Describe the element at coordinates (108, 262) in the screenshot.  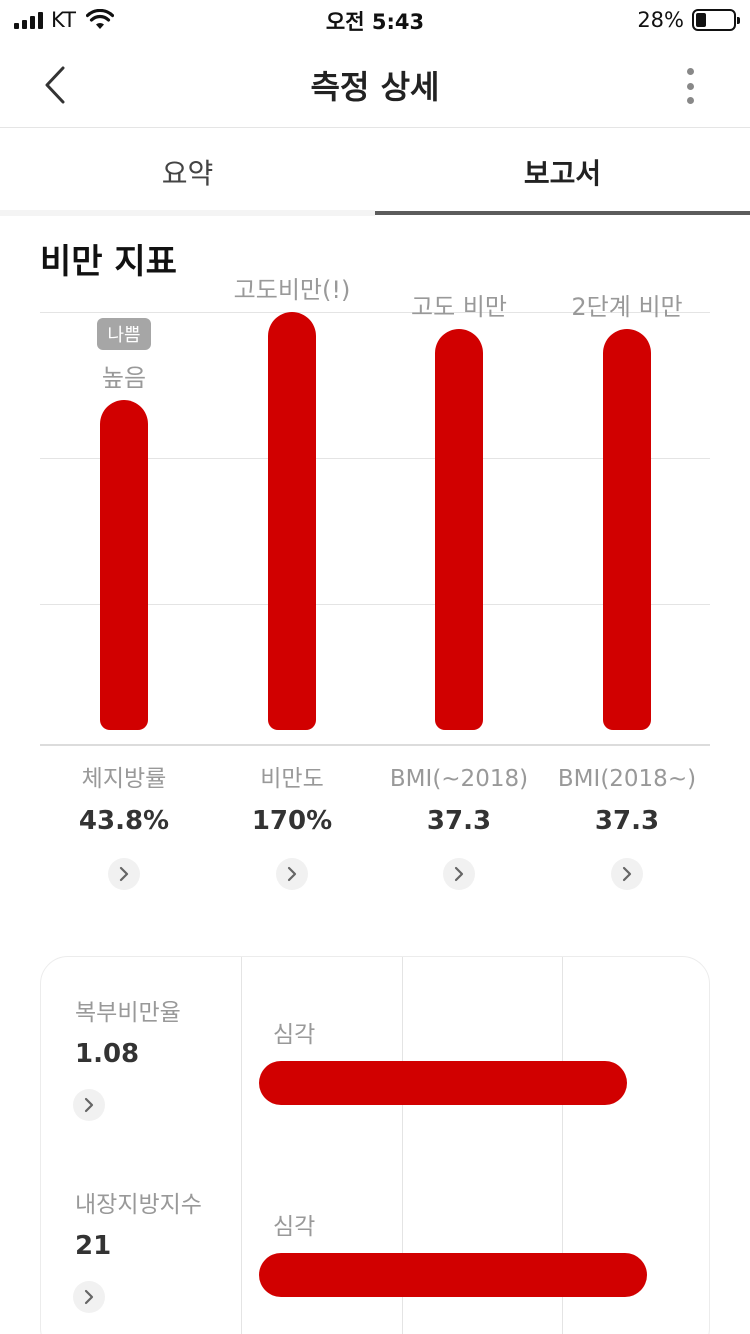
I see `section-title: 비만 지표` at that location.